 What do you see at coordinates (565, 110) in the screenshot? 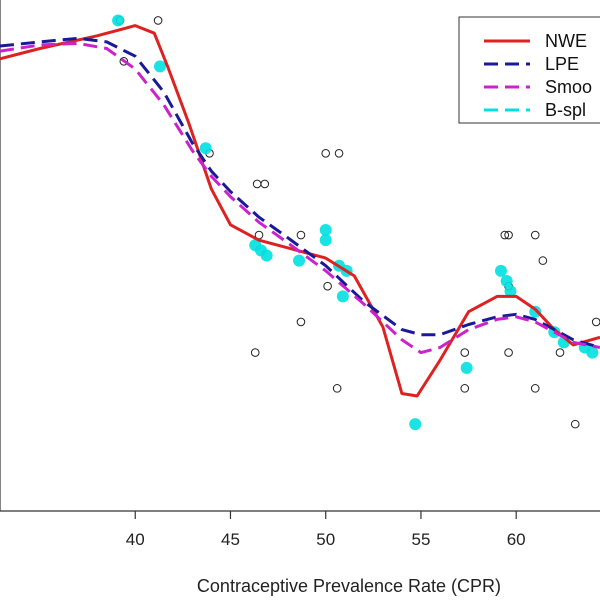
I see `legend-label-bspline: B-spl` at bounding box center [565, 110].